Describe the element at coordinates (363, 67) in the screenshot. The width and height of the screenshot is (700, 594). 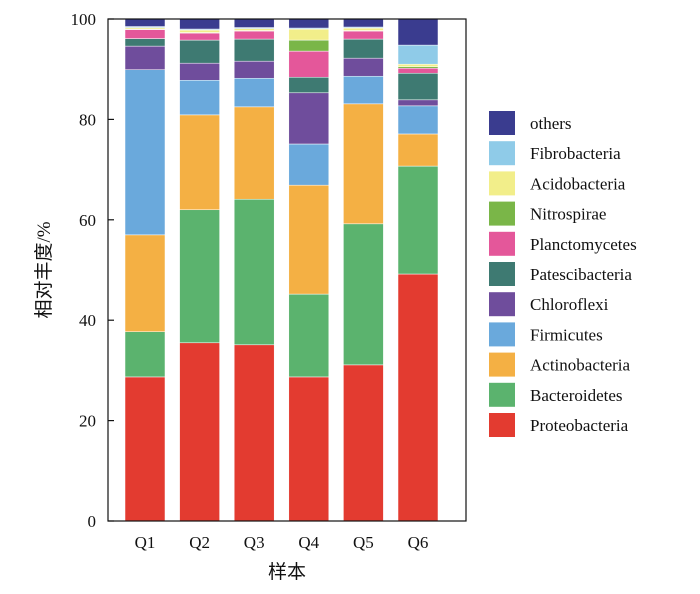
I see `bar-q5-chloroflexi` at that location.